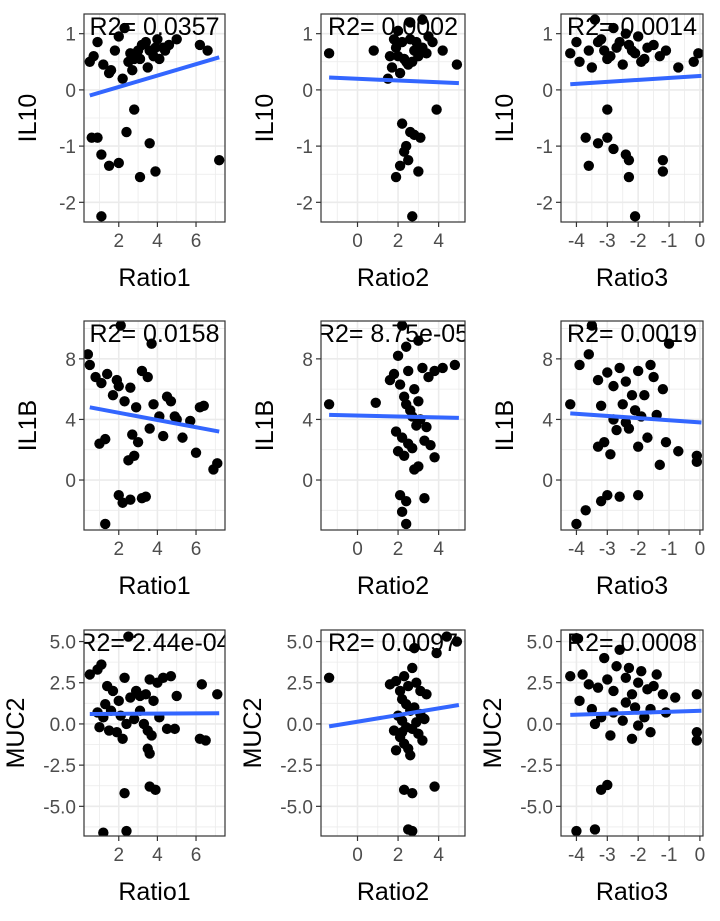 The height and width of the screenshot is (921, 720). I want to click on panel-3-x-axis-label: Ratio1, so click(154, 586).